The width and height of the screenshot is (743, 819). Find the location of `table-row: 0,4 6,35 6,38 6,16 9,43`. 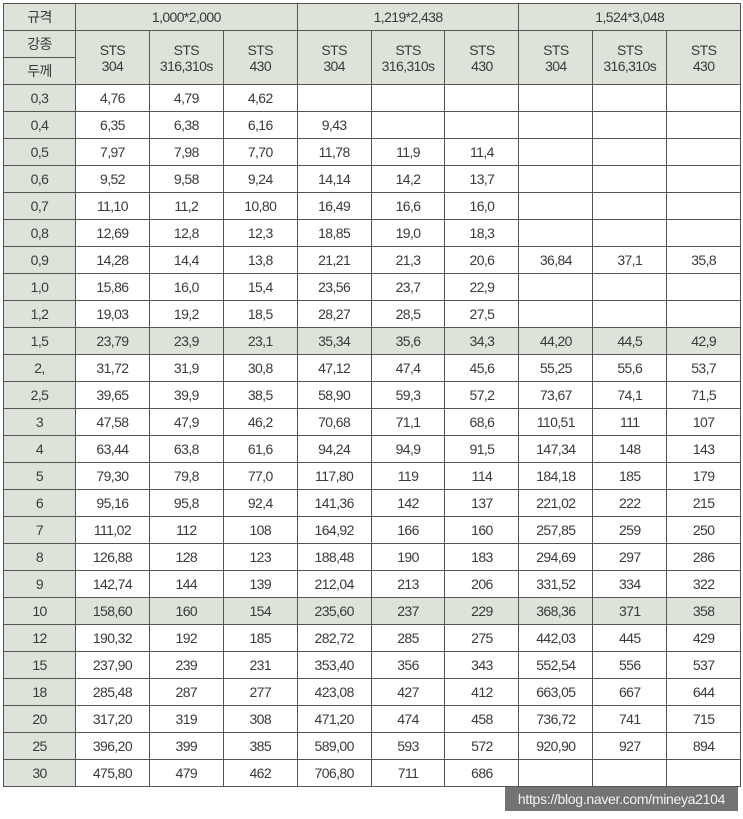

table-row: 0,4 6,35 6,38 6,16 9,43 is located at coordinates (372, 125).